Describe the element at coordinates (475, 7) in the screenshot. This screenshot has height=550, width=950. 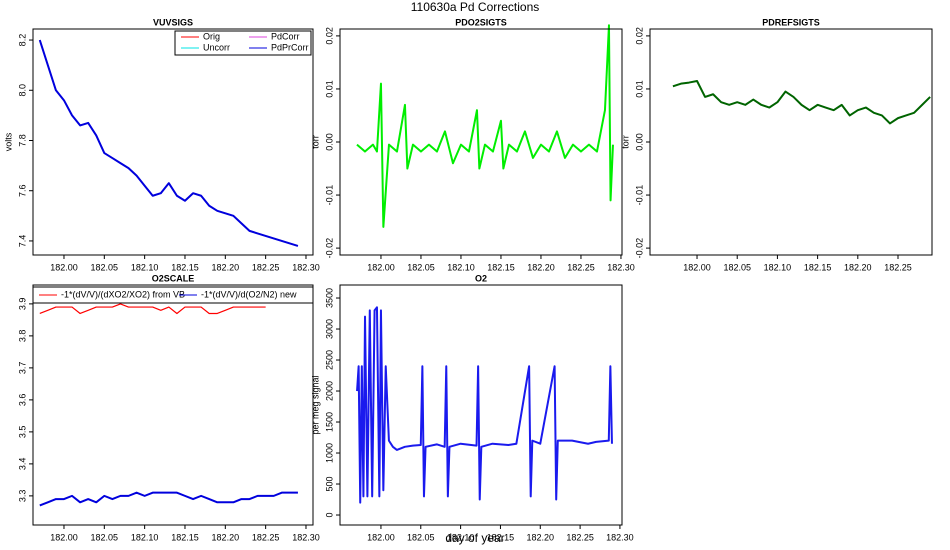
I see `figure-title: 110630a Pd Corrections` at that location.